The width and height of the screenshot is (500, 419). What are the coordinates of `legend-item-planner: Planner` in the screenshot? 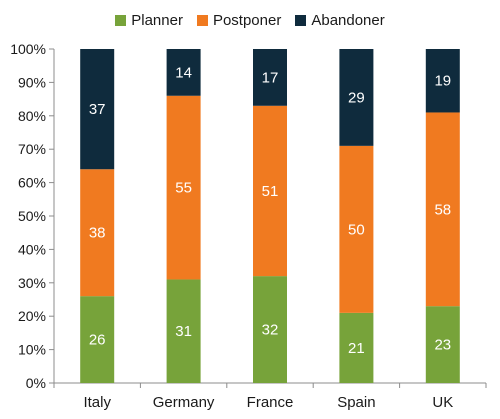 It's located at (149, 20).